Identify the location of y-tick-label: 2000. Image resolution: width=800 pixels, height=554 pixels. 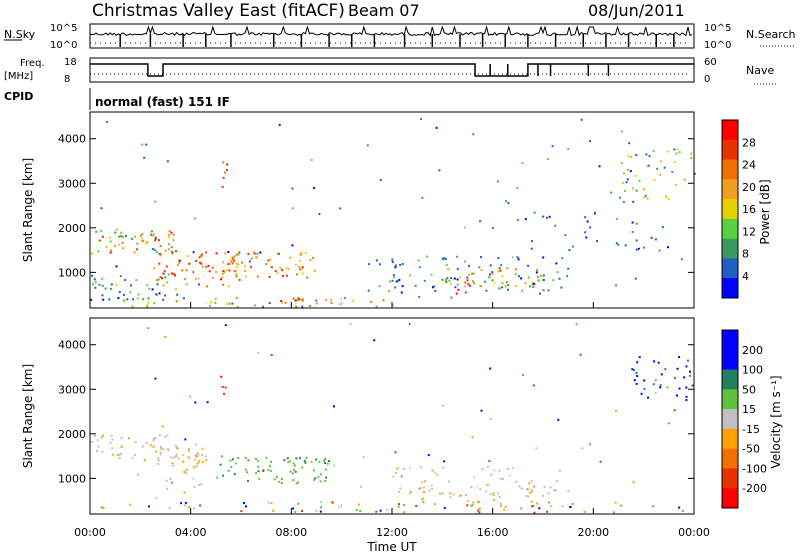
(72, 434).